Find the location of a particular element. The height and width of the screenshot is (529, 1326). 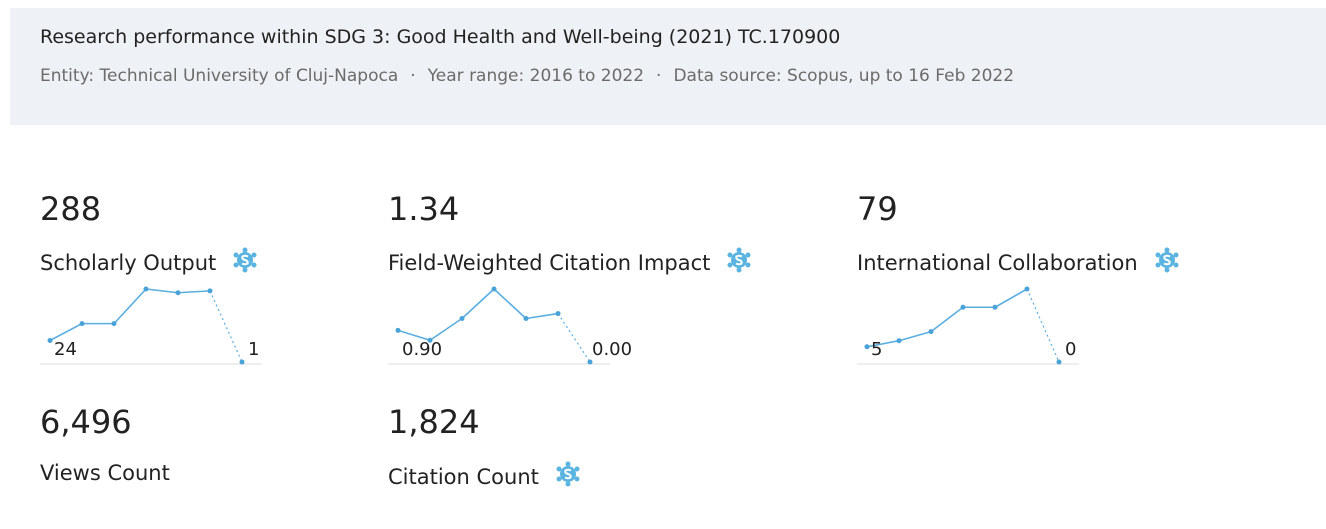

metric-label: Citation Count is located at coordinates (485, 476).